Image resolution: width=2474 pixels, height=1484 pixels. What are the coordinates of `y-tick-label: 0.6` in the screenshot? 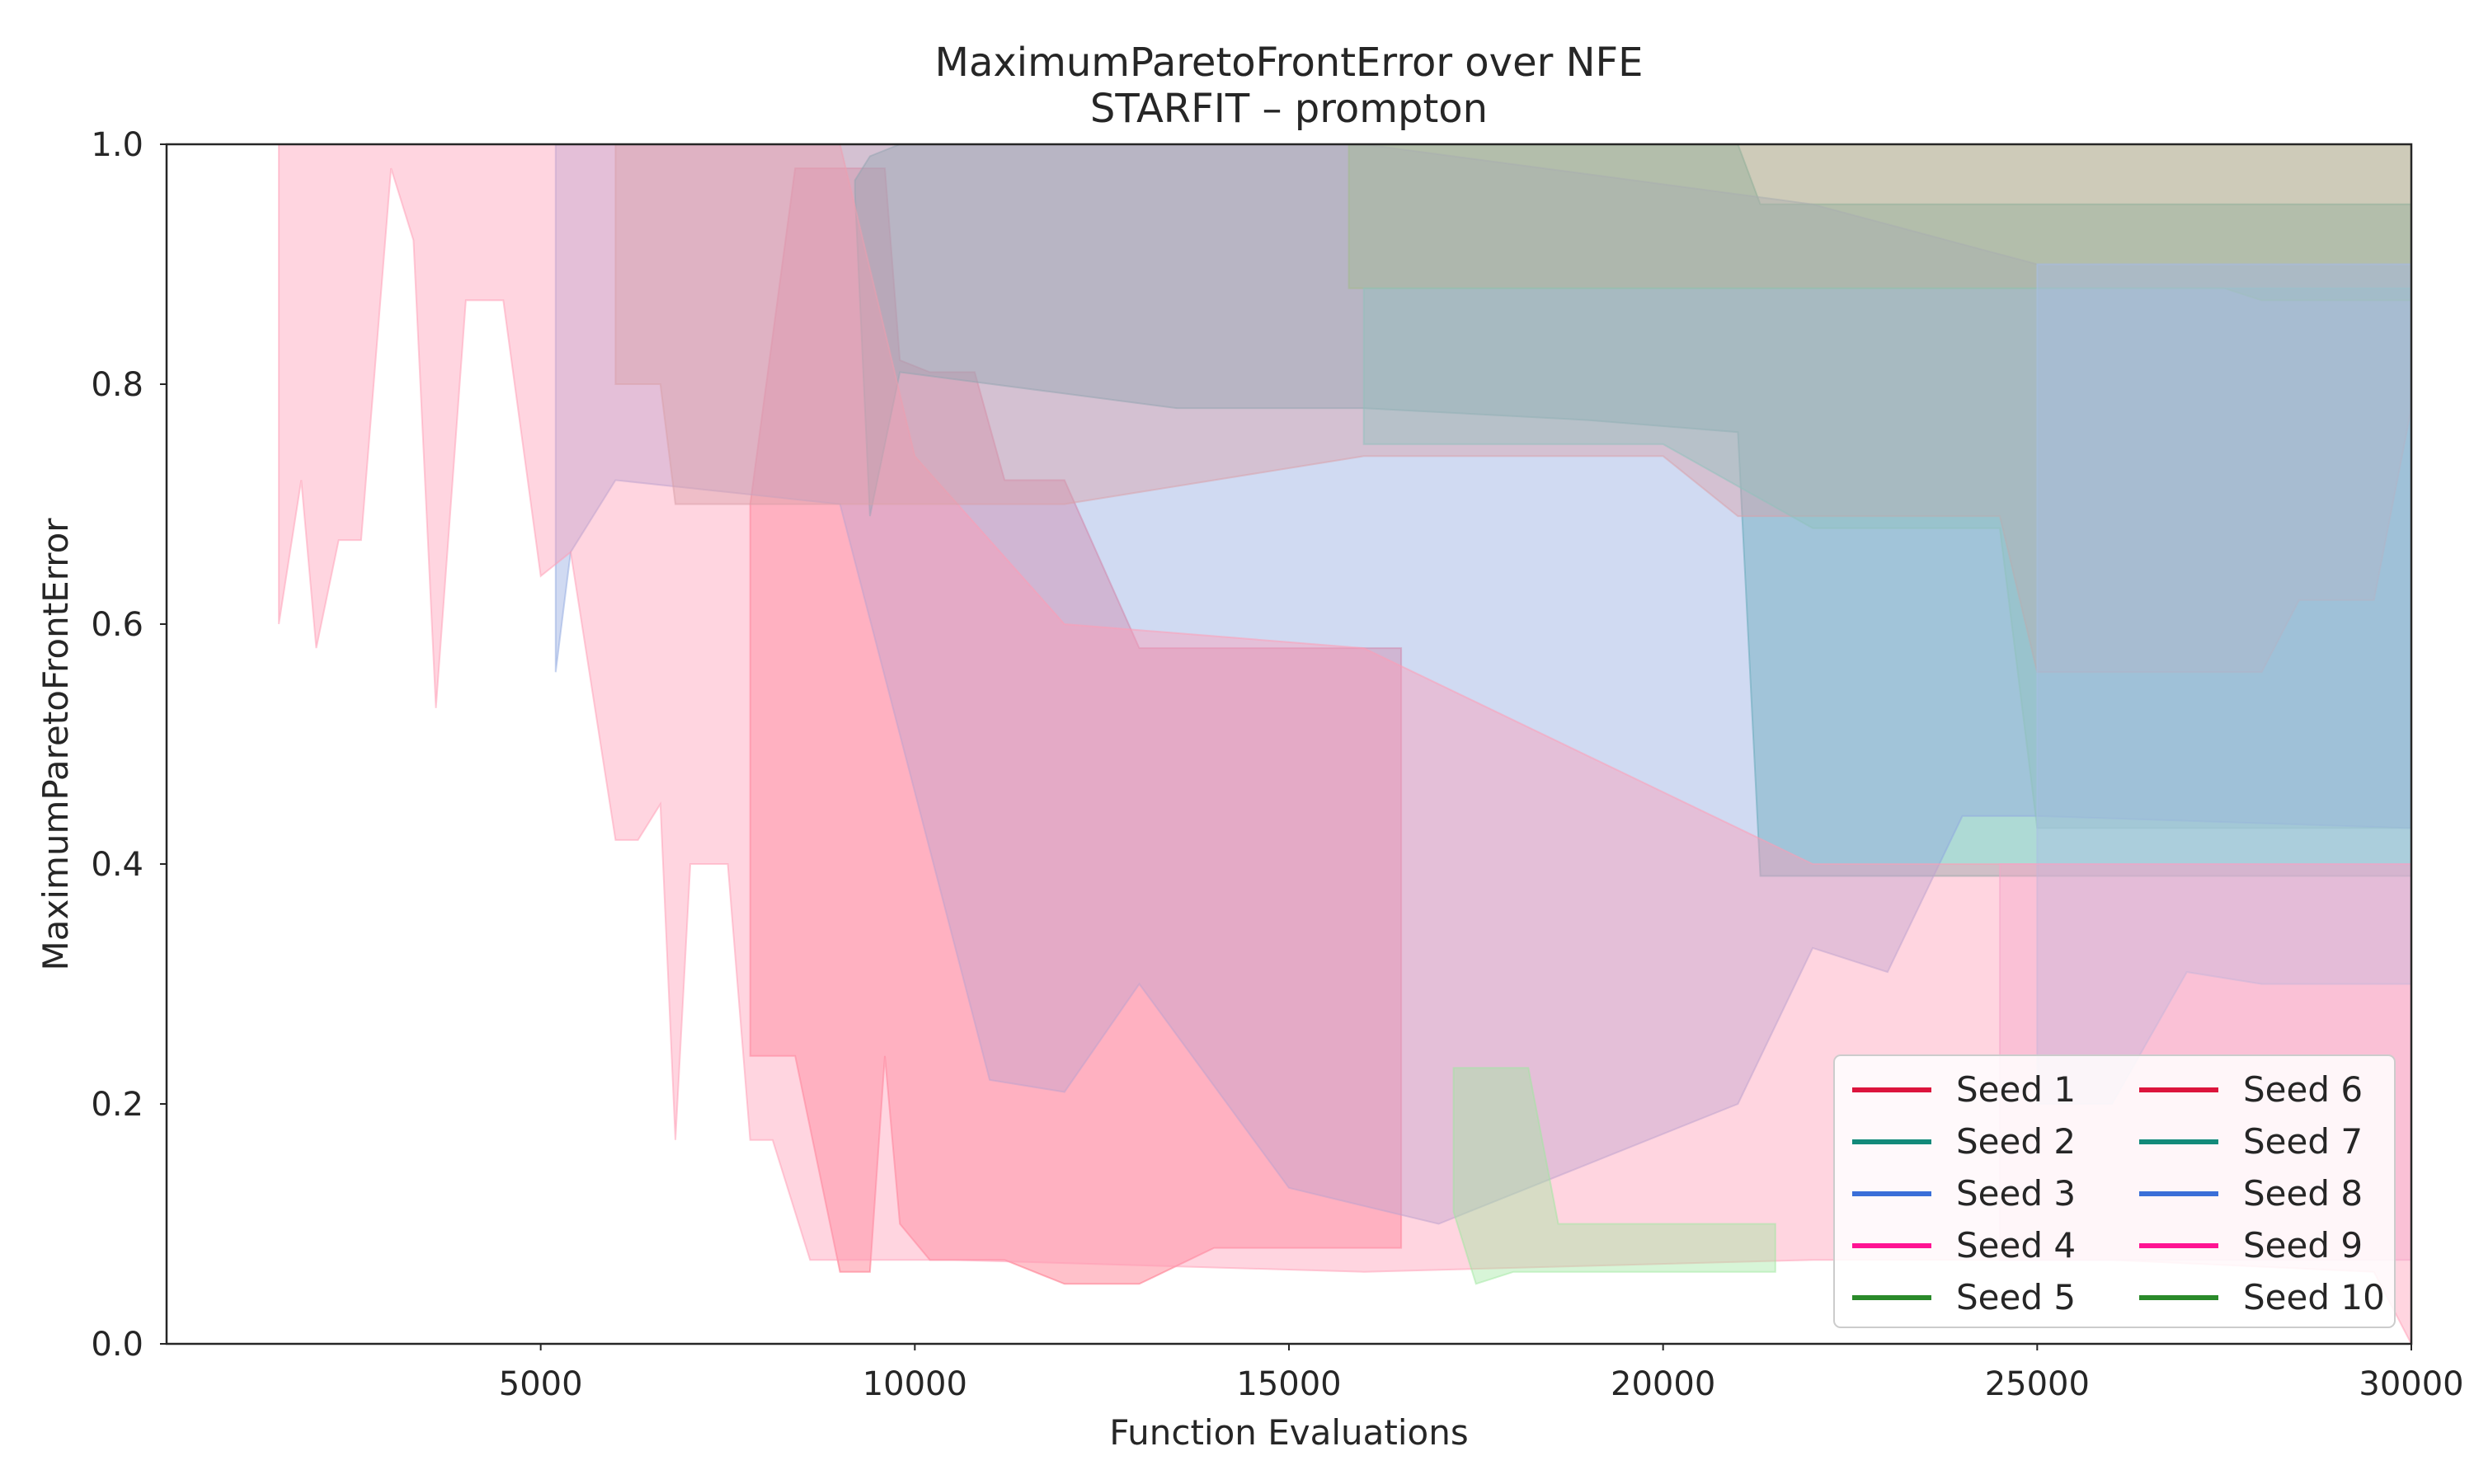 It's located at (117, 625).